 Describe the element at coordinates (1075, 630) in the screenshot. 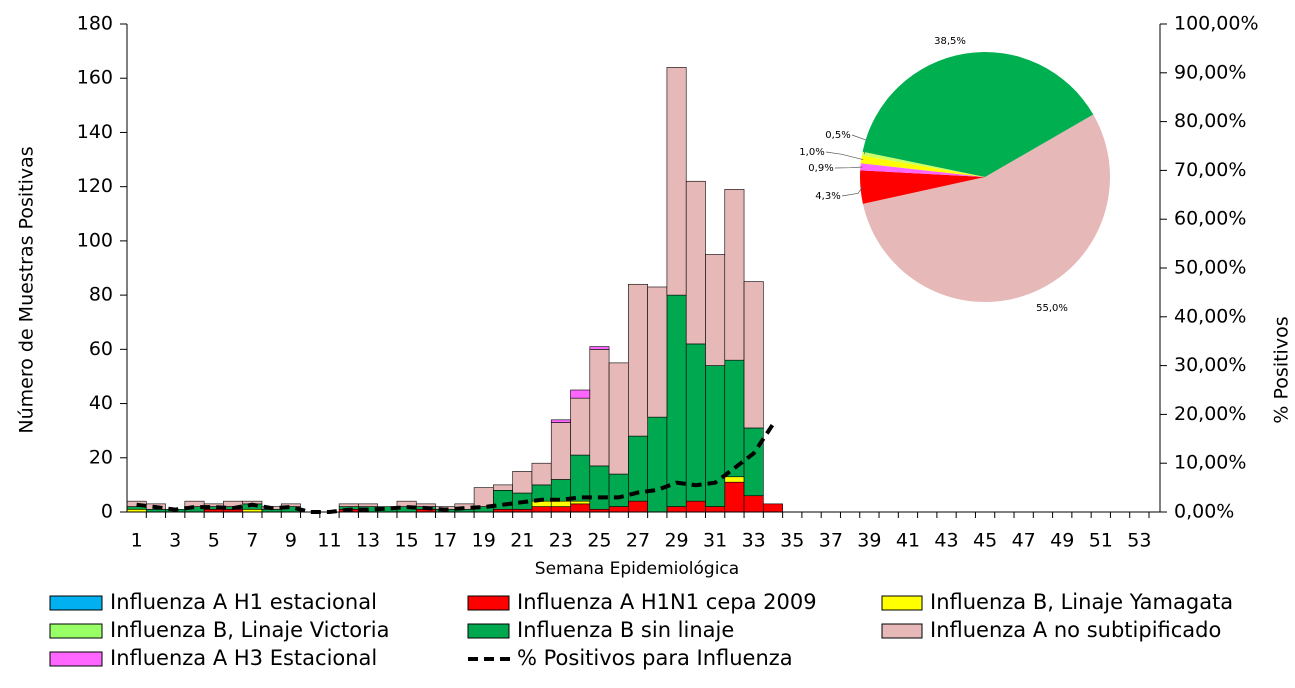

I see `legend-label: Influenza A no subtipificado` at that location.